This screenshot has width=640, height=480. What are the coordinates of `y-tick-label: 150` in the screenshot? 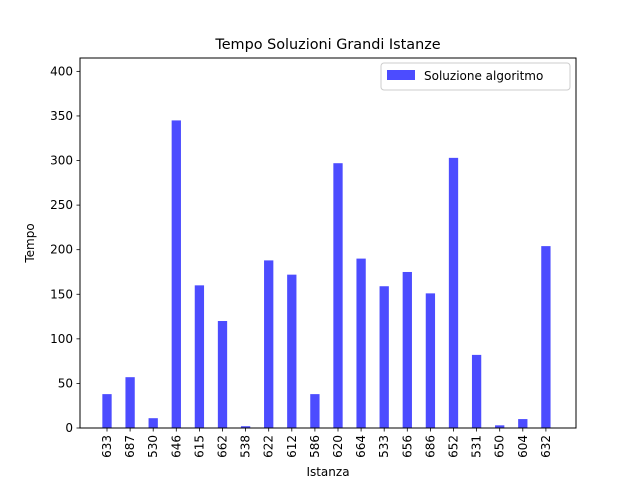 It's located at (61, 294).